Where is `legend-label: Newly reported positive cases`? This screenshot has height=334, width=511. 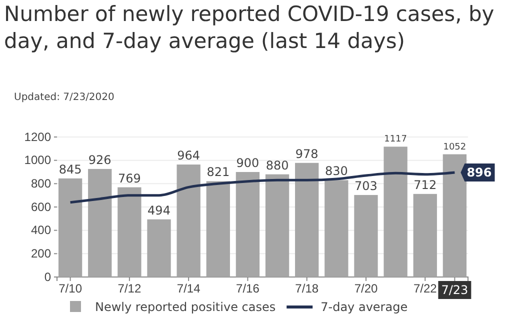 legend-label: Newly reported positive cases is located at coordinates (185, 307).